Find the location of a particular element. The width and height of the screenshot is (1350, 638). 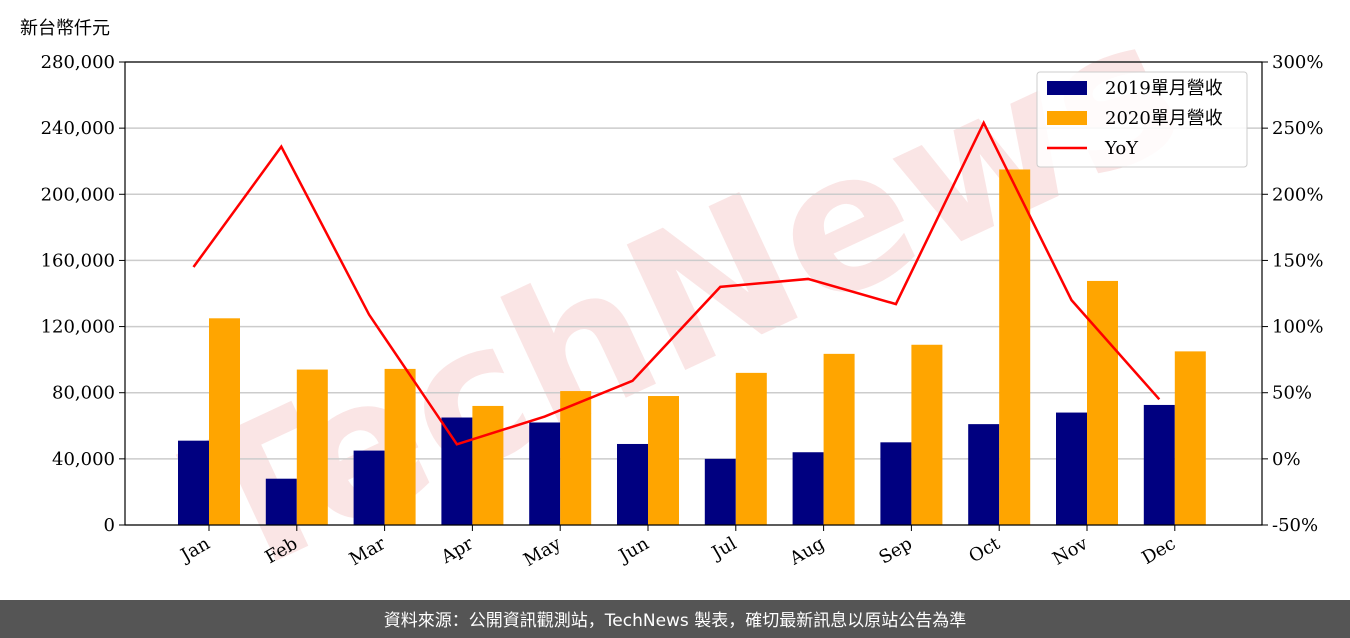

y2-tick-label: 50% is located at coordinates (1292, 393).